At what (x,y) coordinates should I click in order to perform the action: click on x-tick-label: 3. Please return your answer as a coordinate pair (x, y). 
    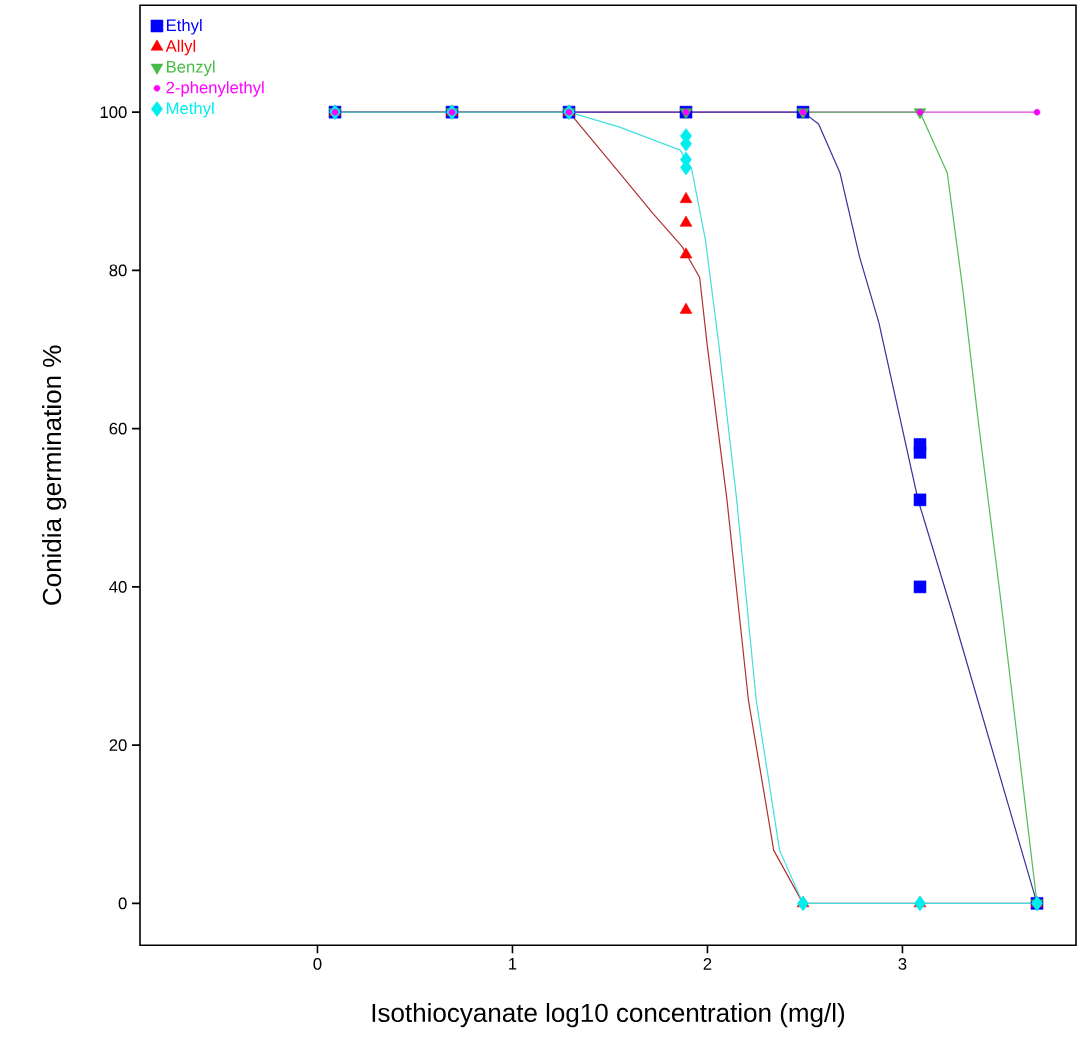
    Looking at the image, I should click on (902, 964).